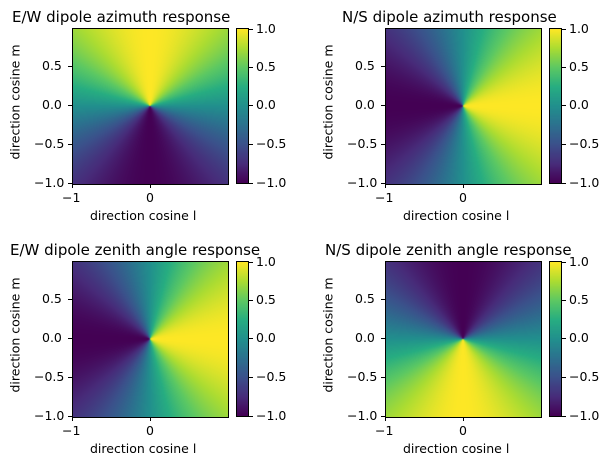 The height and width of the screenshot is (468, 610). What do you see at coordinates (121, 17) in the screenshot?
I see `chart-title: E/W dipole azimuth response` at bounding box center [121, 17].